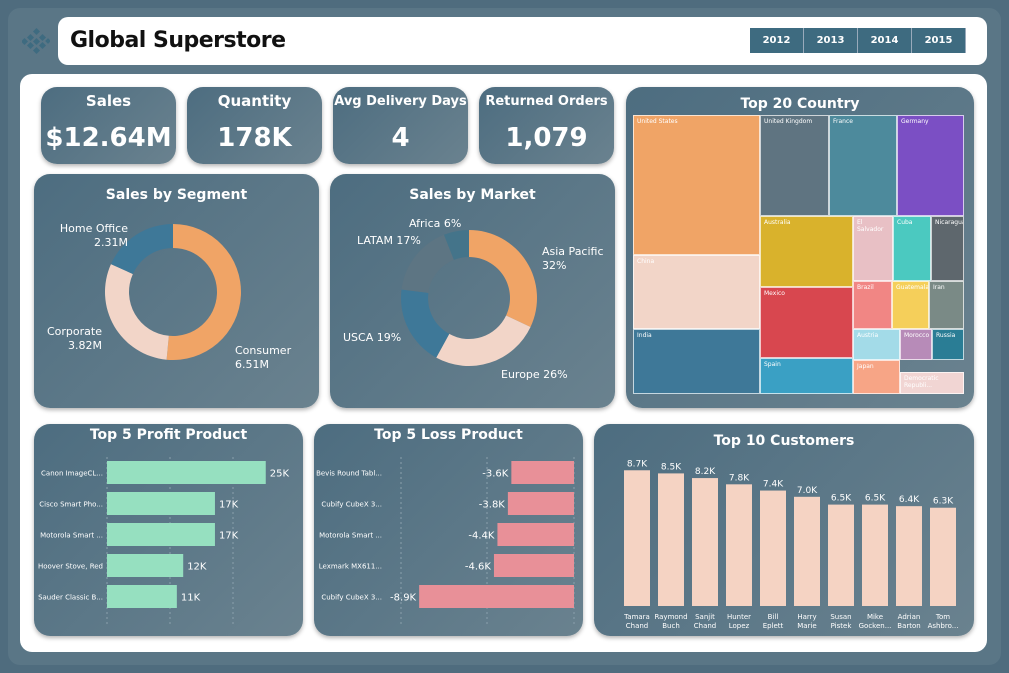  Describe the element at coordinates (876, 344) in the screenshot. I see `treemap-cell: Austria` at that location.